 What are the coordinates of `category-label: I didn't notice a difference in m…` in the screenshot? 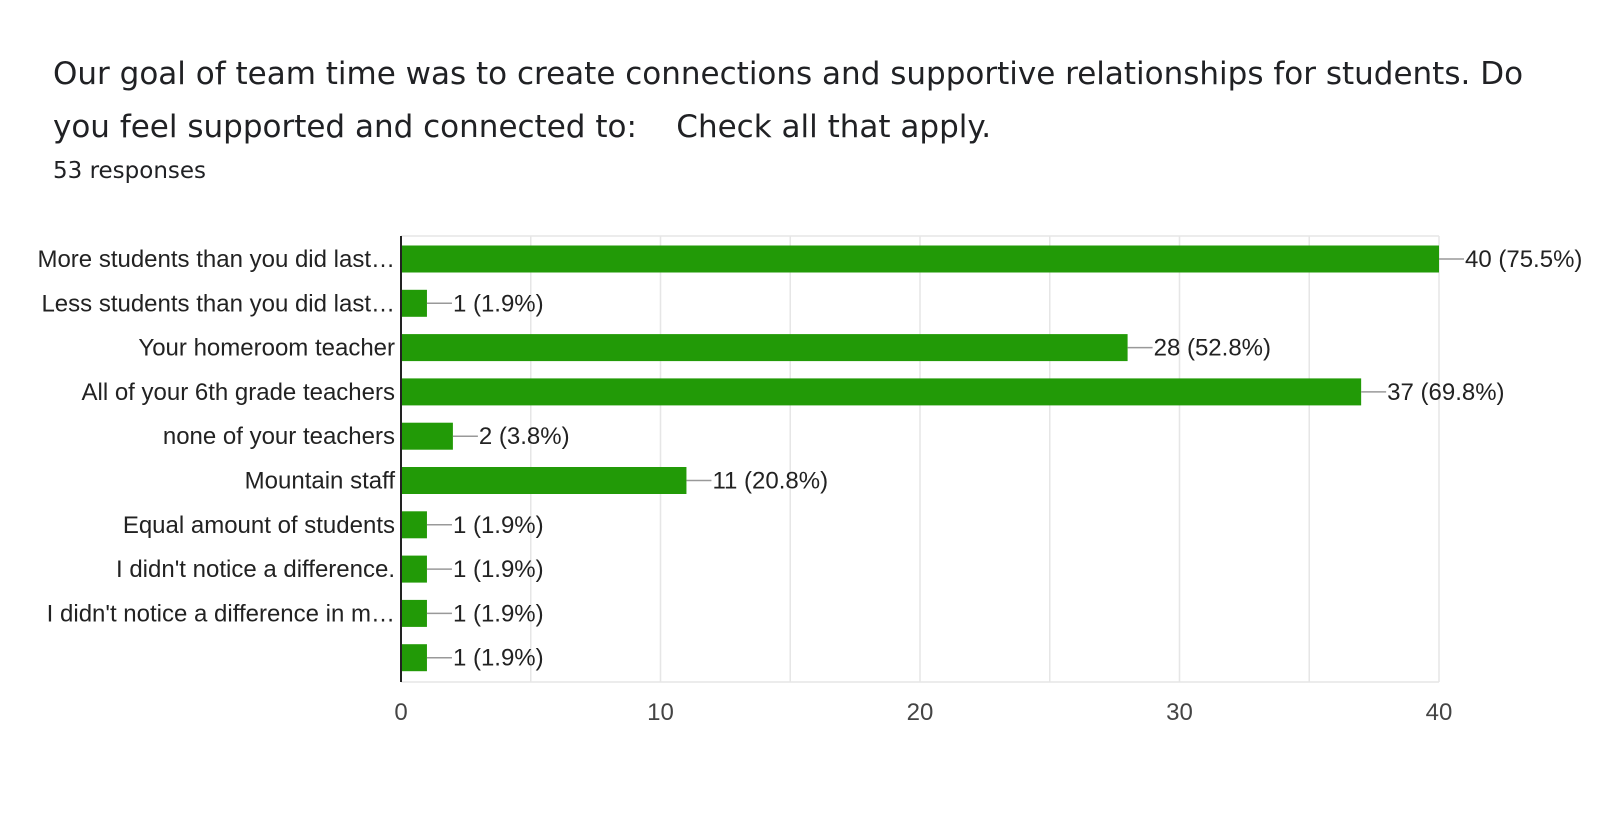 It's located at (221, 613).